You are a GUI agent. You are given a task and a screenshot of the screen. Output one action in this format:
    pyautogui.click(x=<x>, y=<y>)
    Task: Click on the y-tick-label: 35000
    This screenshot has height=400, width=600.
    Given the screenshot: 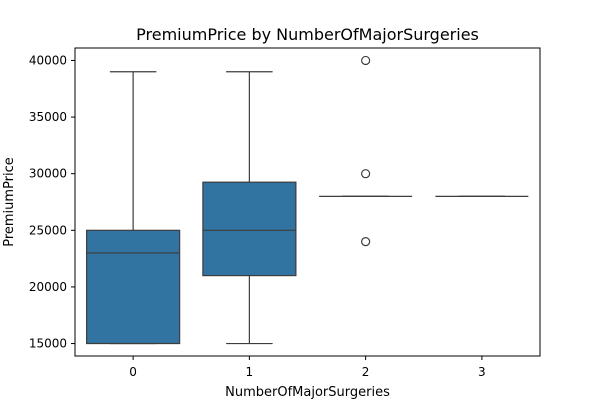 What is the action you would take?
    pyautogui.click(x=48, y=117)
    